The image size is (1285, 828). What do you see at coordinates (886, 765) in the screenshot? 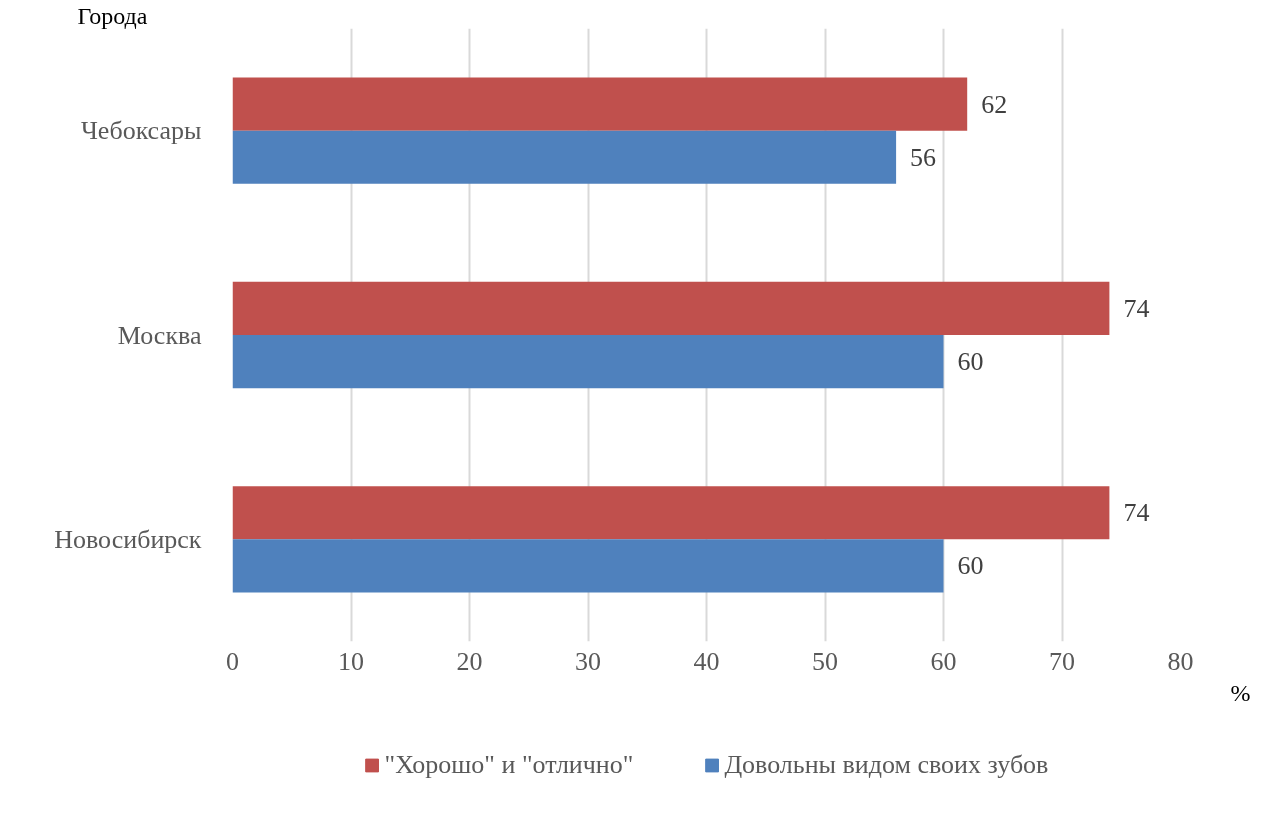
I see `legend-label: Довольны видом своих зубов` at bounding box center [886, 765].